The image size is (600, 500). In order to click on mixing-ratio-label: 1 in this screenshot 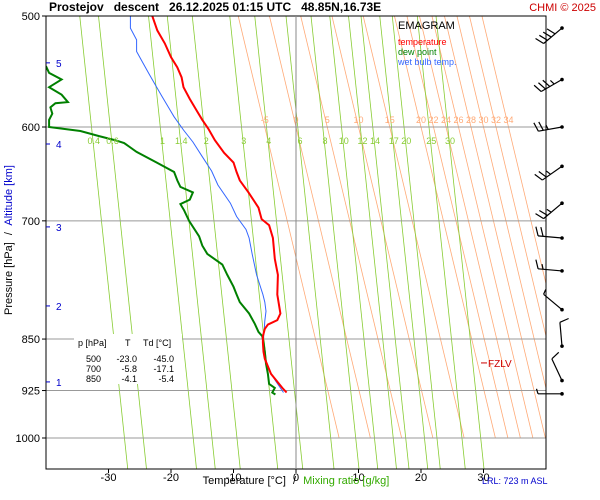, I will do `click(162, 141)`.